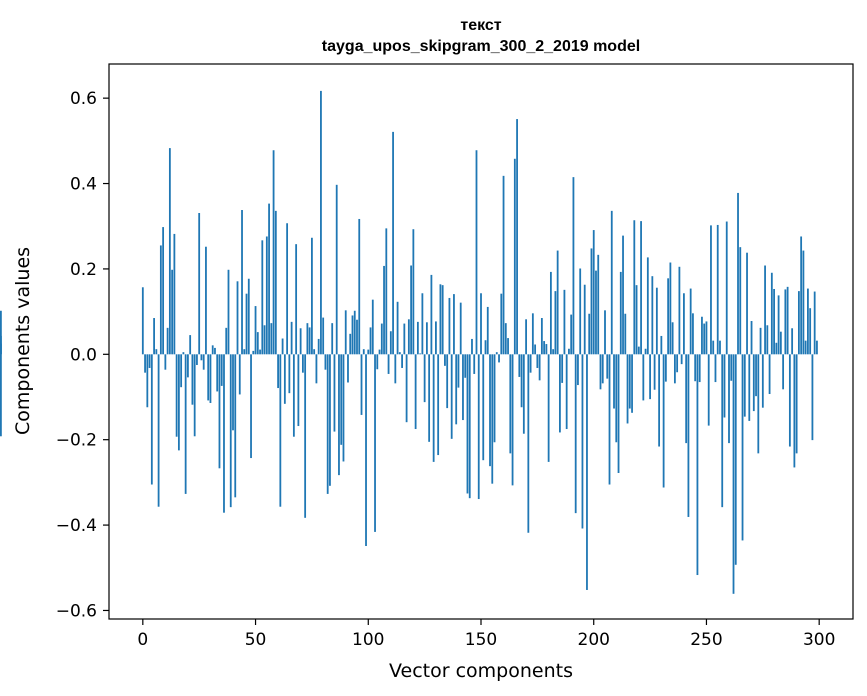  What do you see at coordinates (594, 640) in the screenshot?
I see `x-tick-label: 200` at bounding box center [594, 640].